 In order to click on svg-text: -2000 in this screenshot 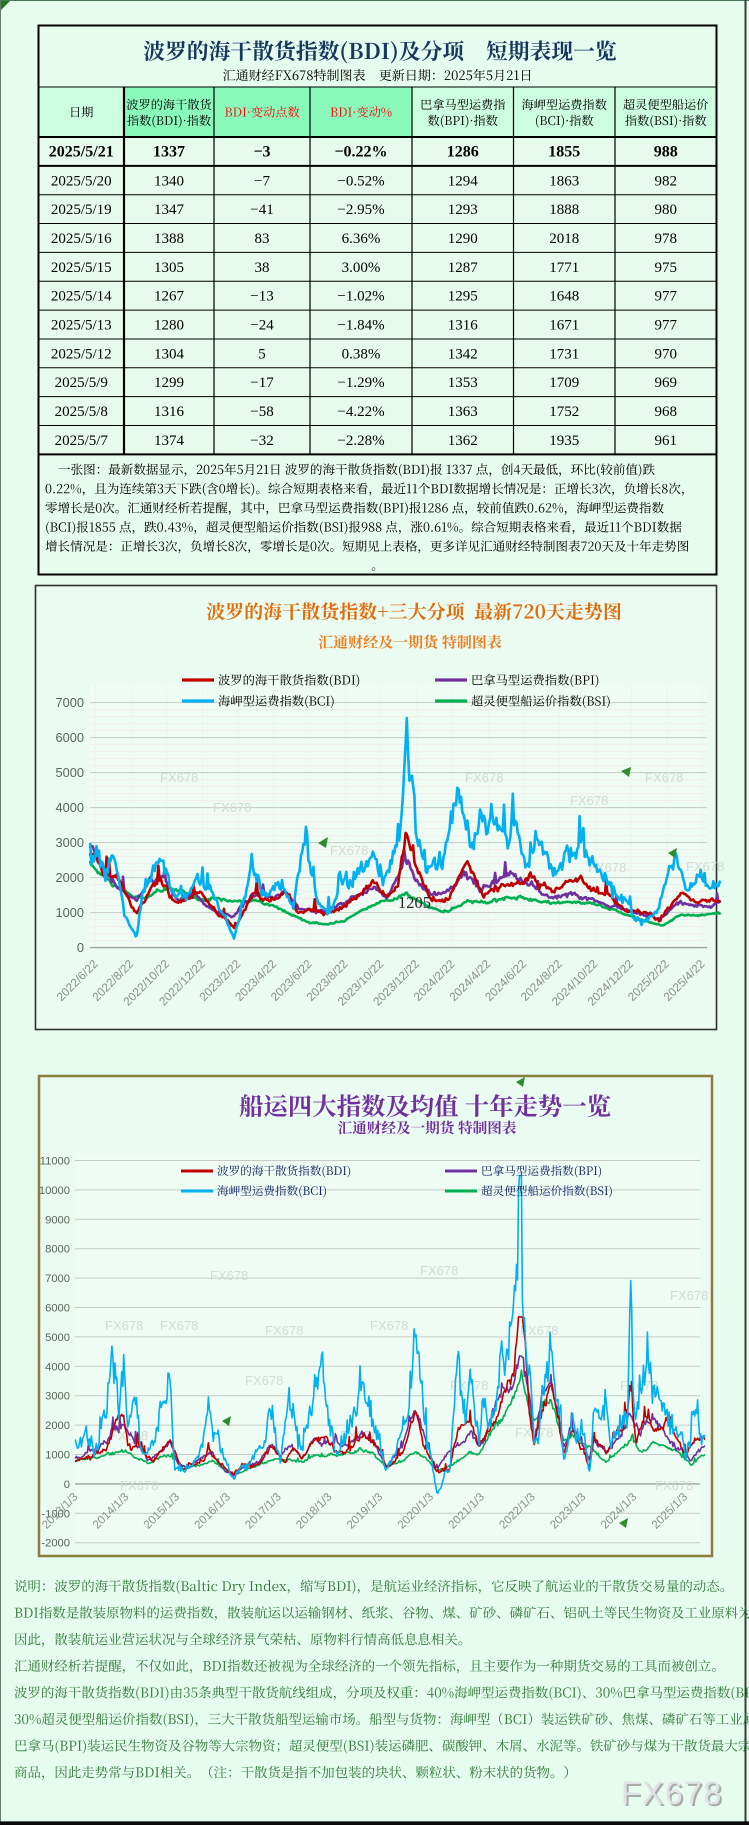, I will do `click(55, 1544)`.